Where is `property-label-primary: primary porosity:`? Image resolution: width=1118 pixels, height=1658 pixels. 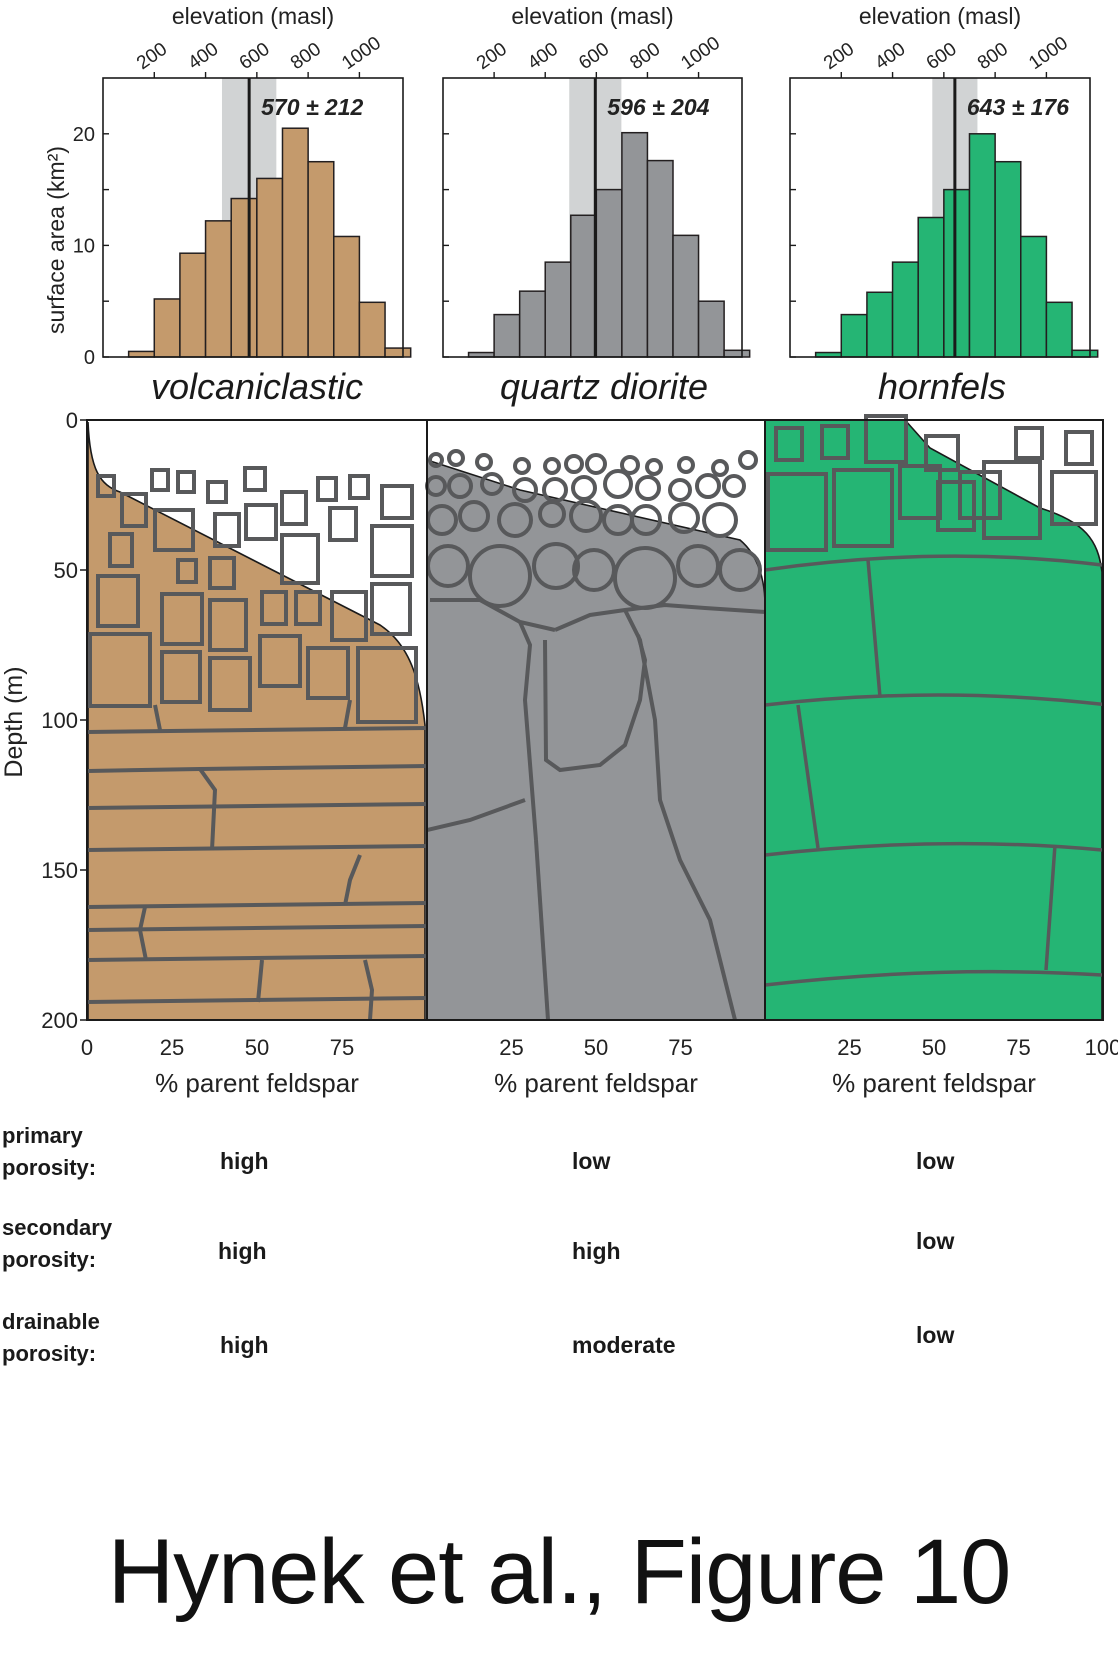
property-label-primary: primary porosity: is located at coordinates (49, 1151).